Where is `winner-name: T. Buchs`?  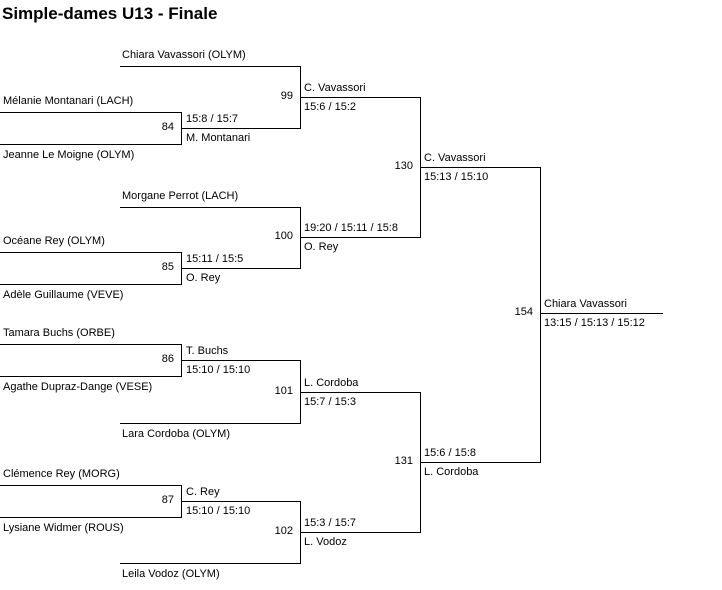
winner-name: T. Buchs is located at coordinates (207, 351).